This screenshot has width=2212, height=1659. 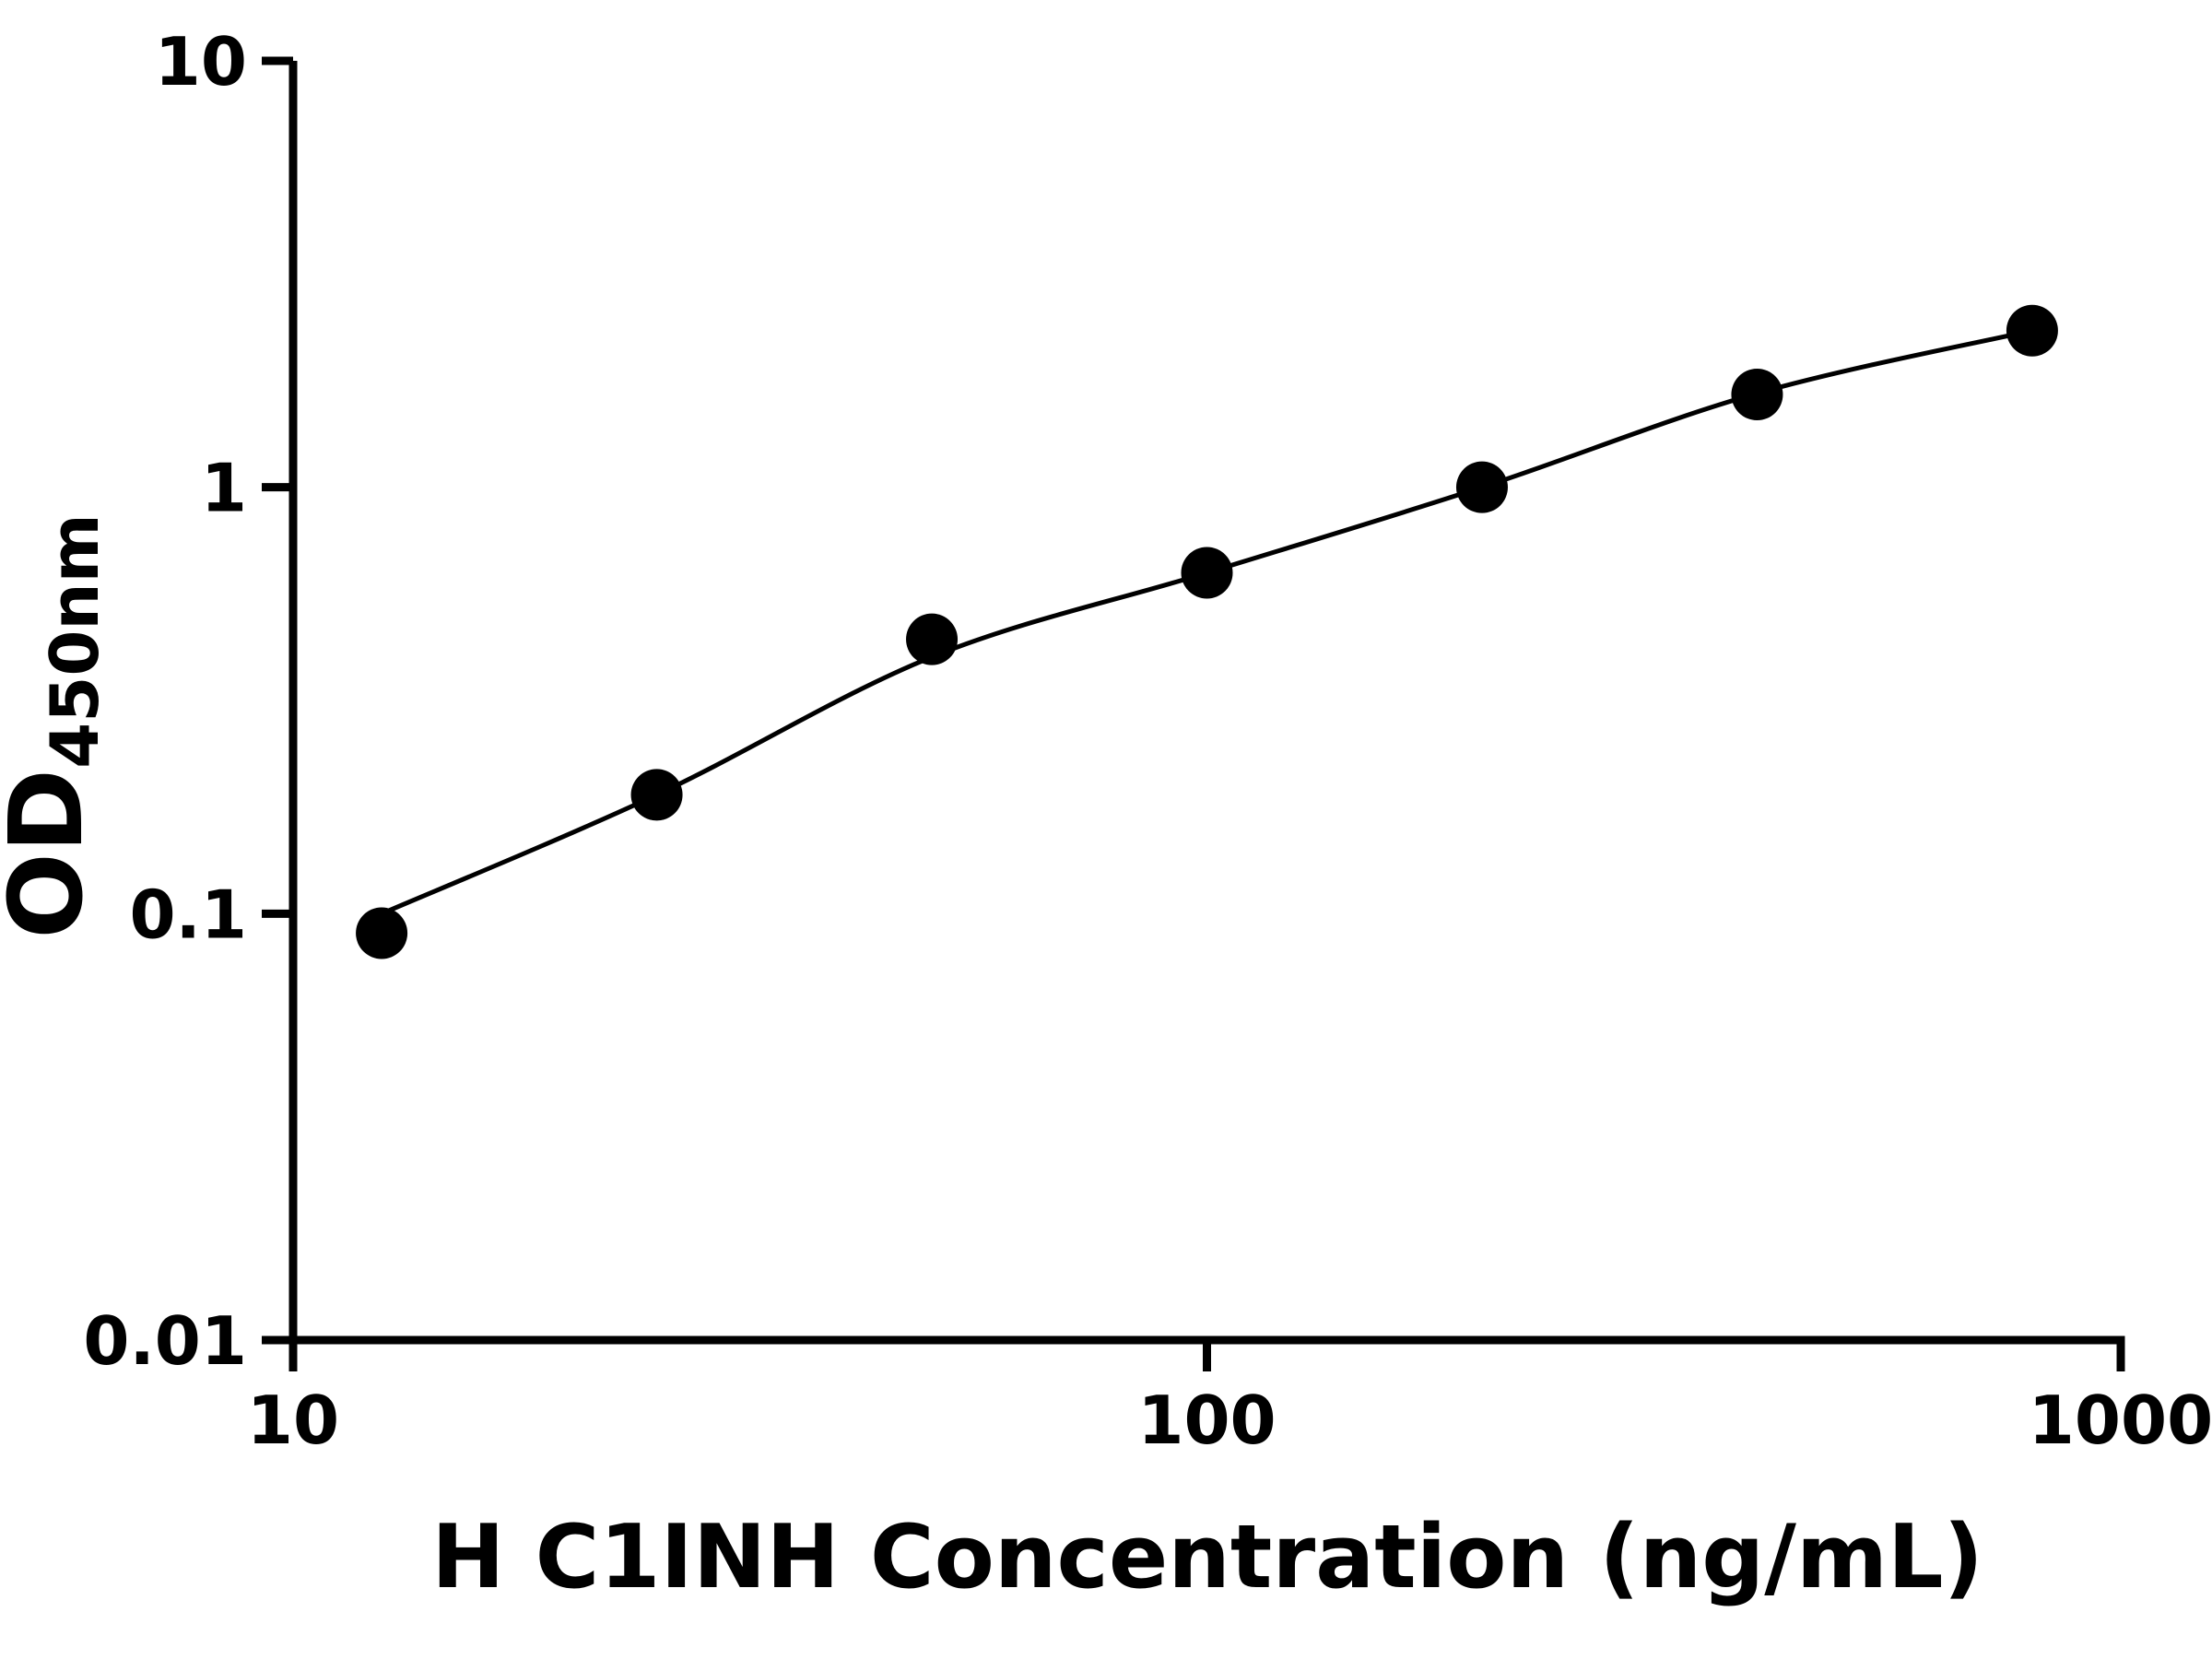 I want to click on x-tick-label: 1000, so click(x=2120, y=1420).